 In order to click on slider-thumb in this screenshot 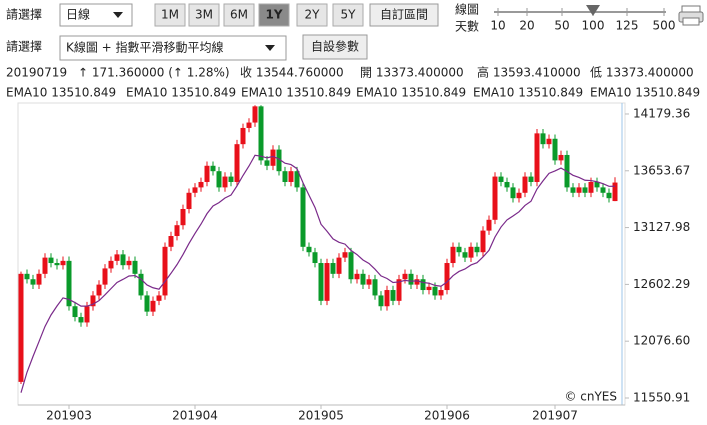, I will do `click(593, 10)`.